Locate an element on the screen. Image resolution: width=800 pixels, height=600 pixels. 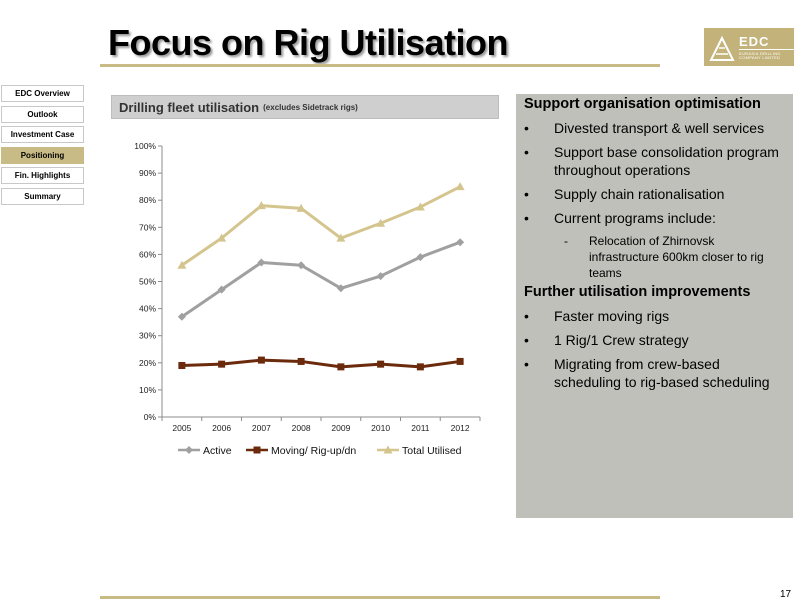
y-tick-label: 100% is located at coordinates (145, 146).